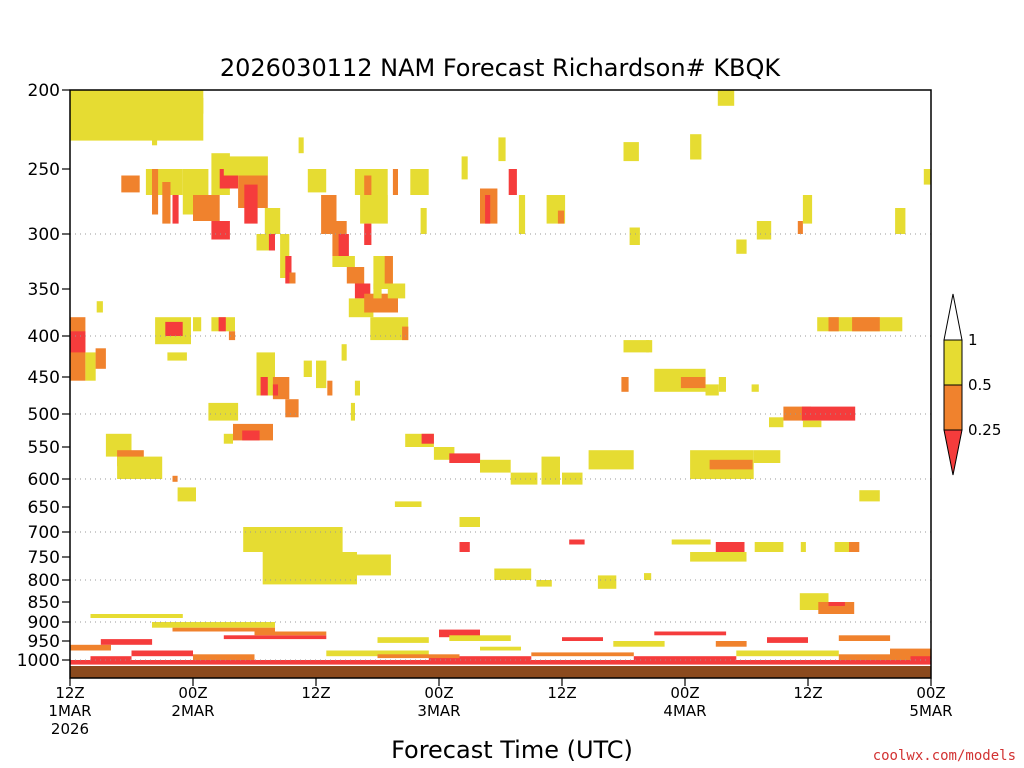  Describe the element at coordinates (38, 661) in the screenshot. I see `y-tick-label: 1000` at that location.